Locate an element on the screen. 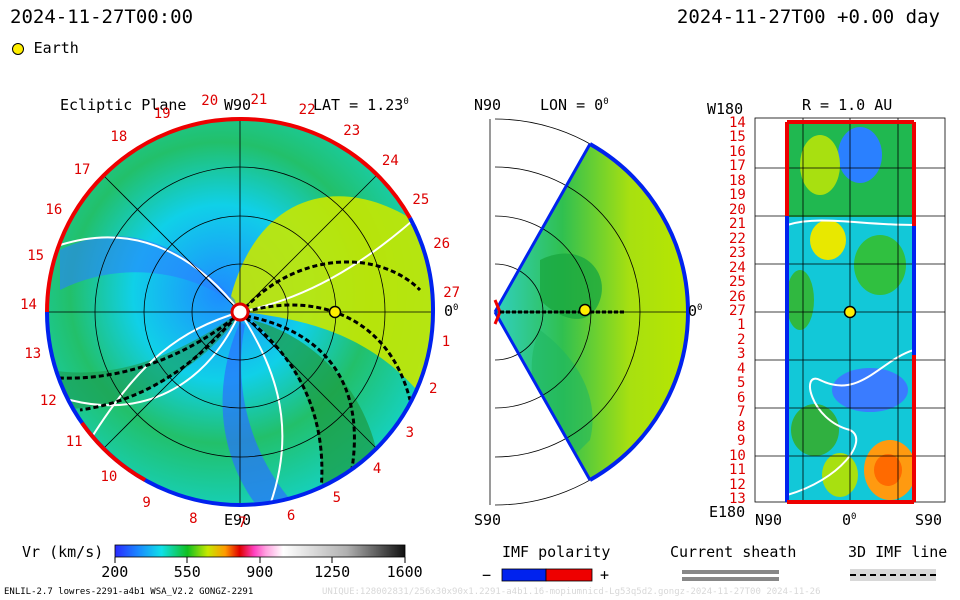 The width and height of the screenshot is (960, 600). r1au-y-label: 4 is located at coordinates (741, 368).